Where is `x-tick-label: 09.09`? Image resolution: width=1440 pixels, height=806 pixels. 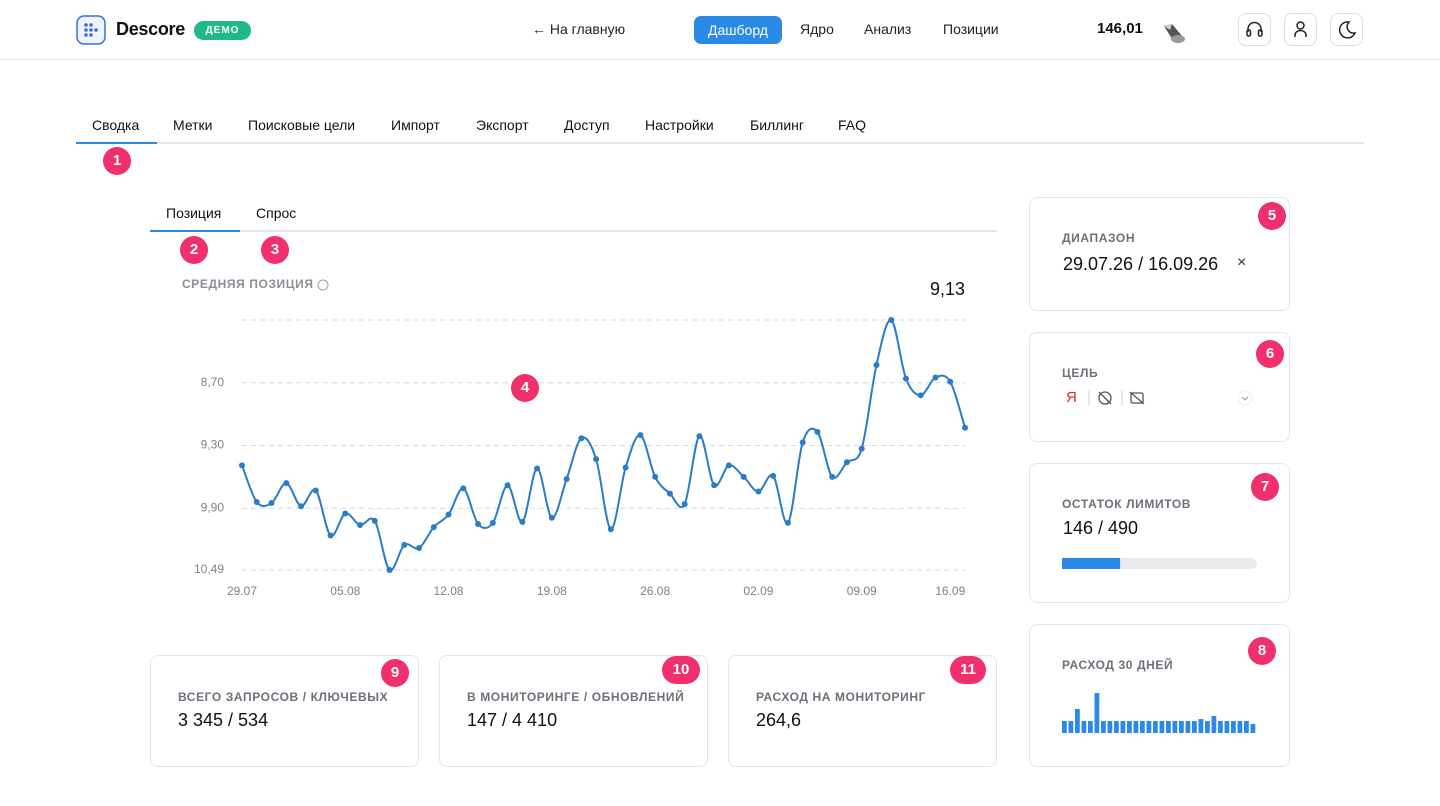
x-tick-label: 09.09 is located at coordinates (862, 591).